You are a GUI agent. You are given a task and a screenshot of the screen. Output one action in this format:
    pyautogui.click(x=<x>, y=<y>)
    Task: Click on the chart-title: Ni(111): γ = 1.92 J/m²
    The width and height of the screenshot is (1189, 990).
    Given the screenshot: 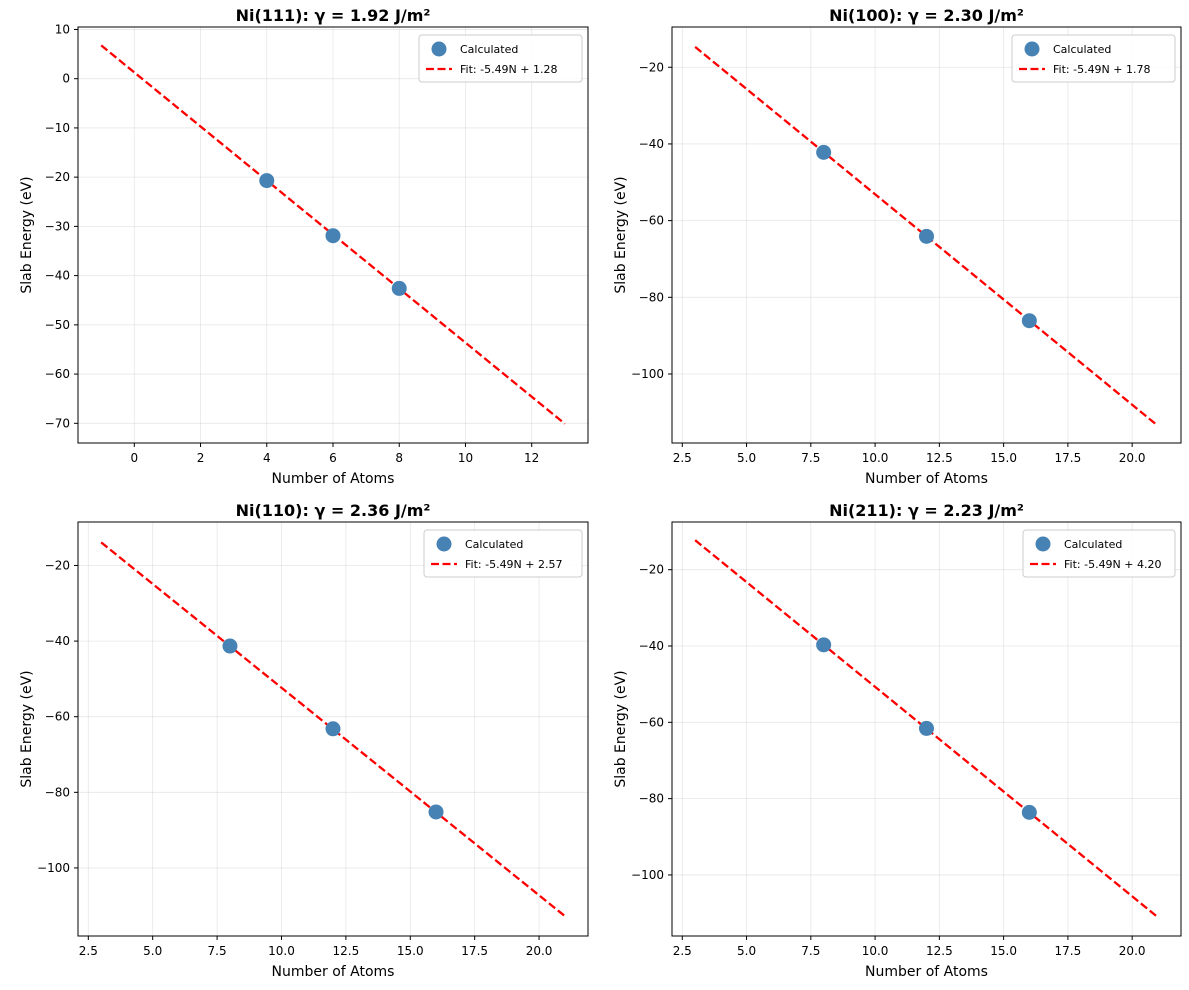 What is the action you would take?
    pyautogui.click(x=333, y=15)
    